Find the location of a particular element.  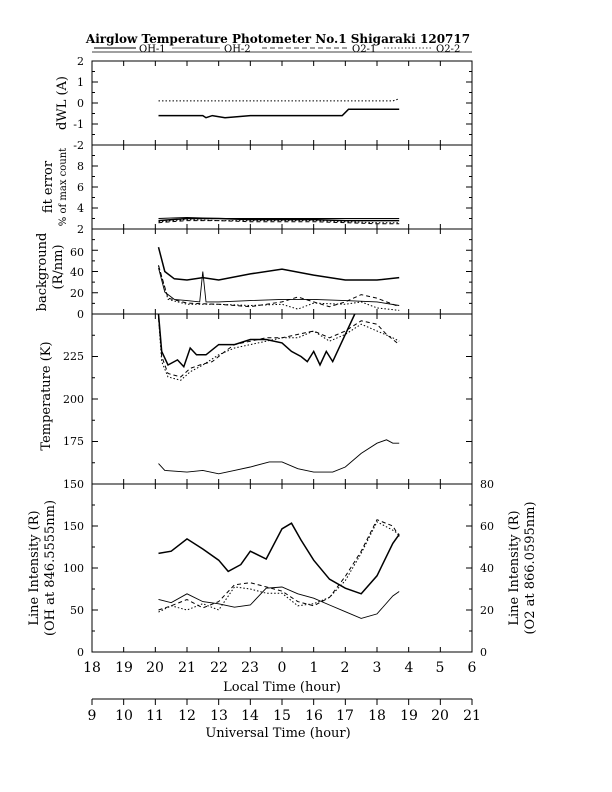

panel-intensity-frame is located at coordinates (282, 568).